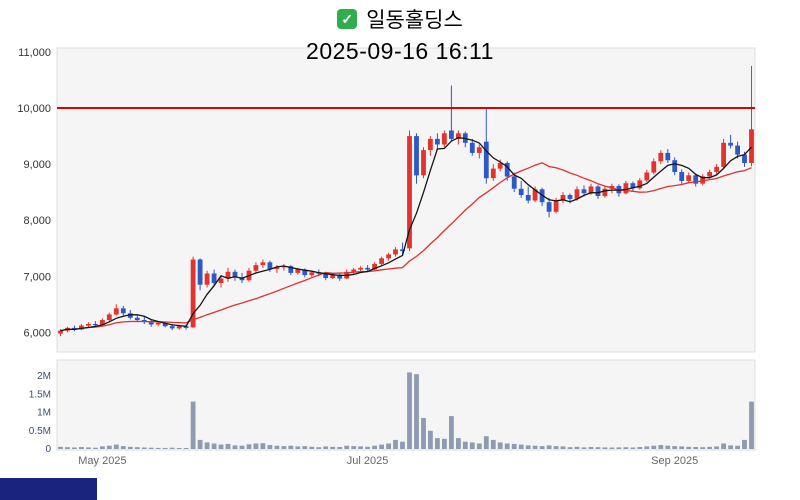  What do you see at coordinates (414, 20) in the screenshot?
I see `stock-title: 일동홀딩스` at bounding box center [414, 20].